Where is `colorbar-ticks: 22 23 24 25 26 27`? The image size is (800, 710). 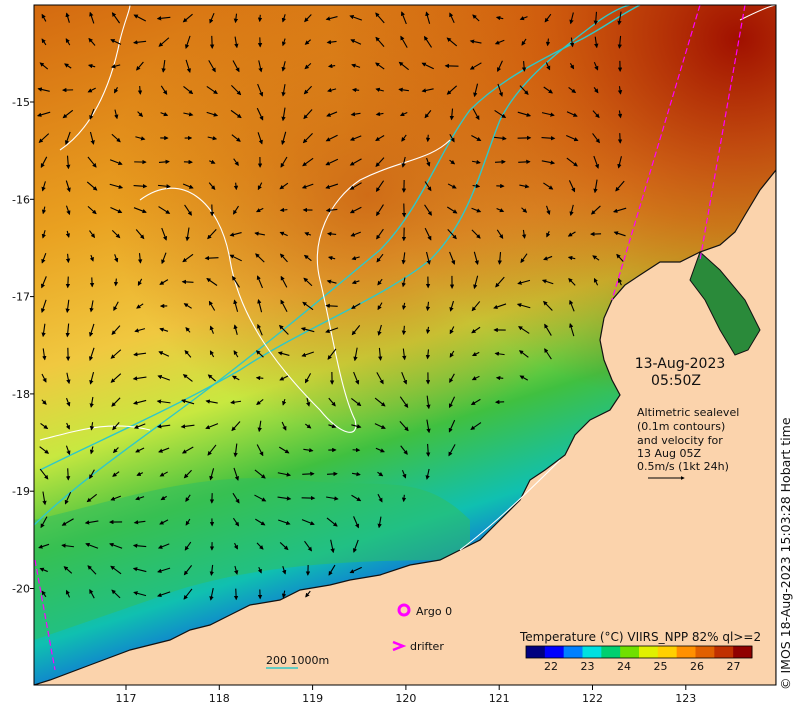 colorbar-ticks: 22 23 24 25 26 27 is located at coordinates (642, 666).